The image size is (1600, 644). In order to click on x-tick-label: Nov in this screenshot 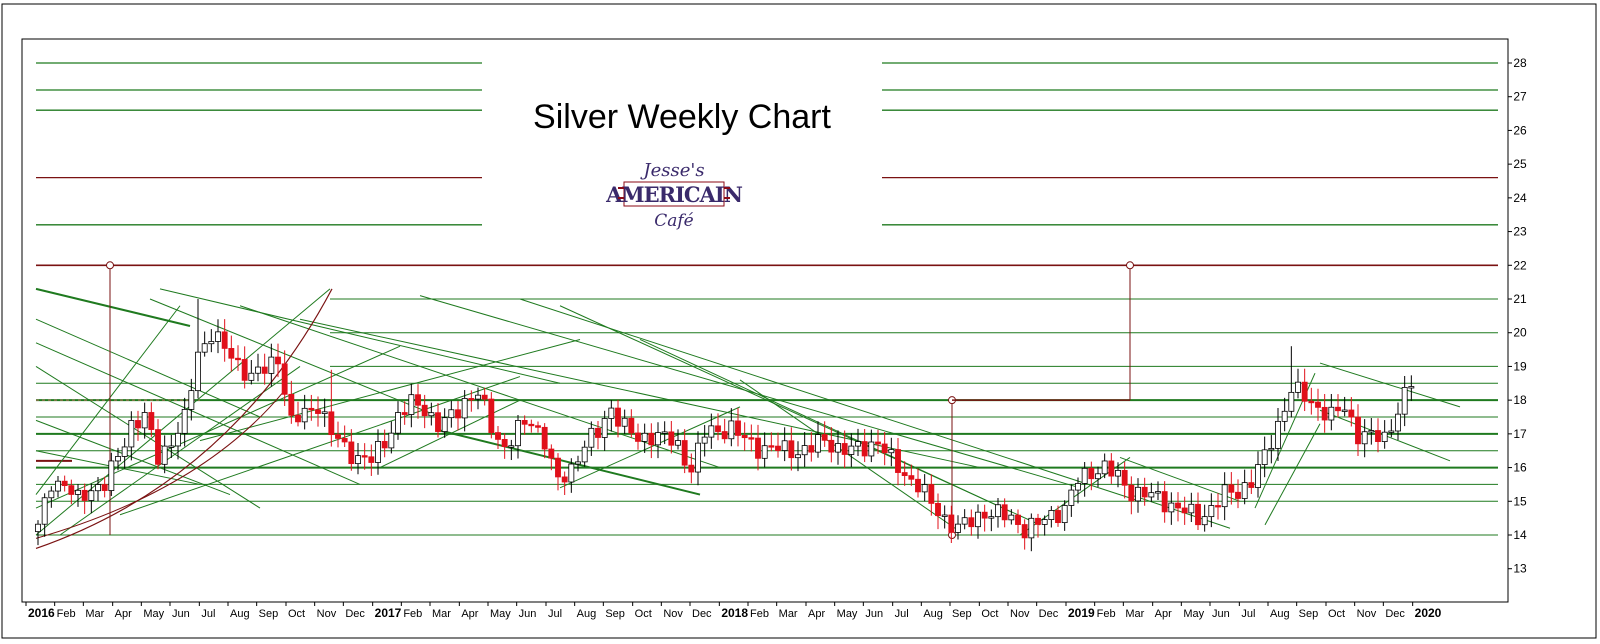, I will do `click(673, 614)`.